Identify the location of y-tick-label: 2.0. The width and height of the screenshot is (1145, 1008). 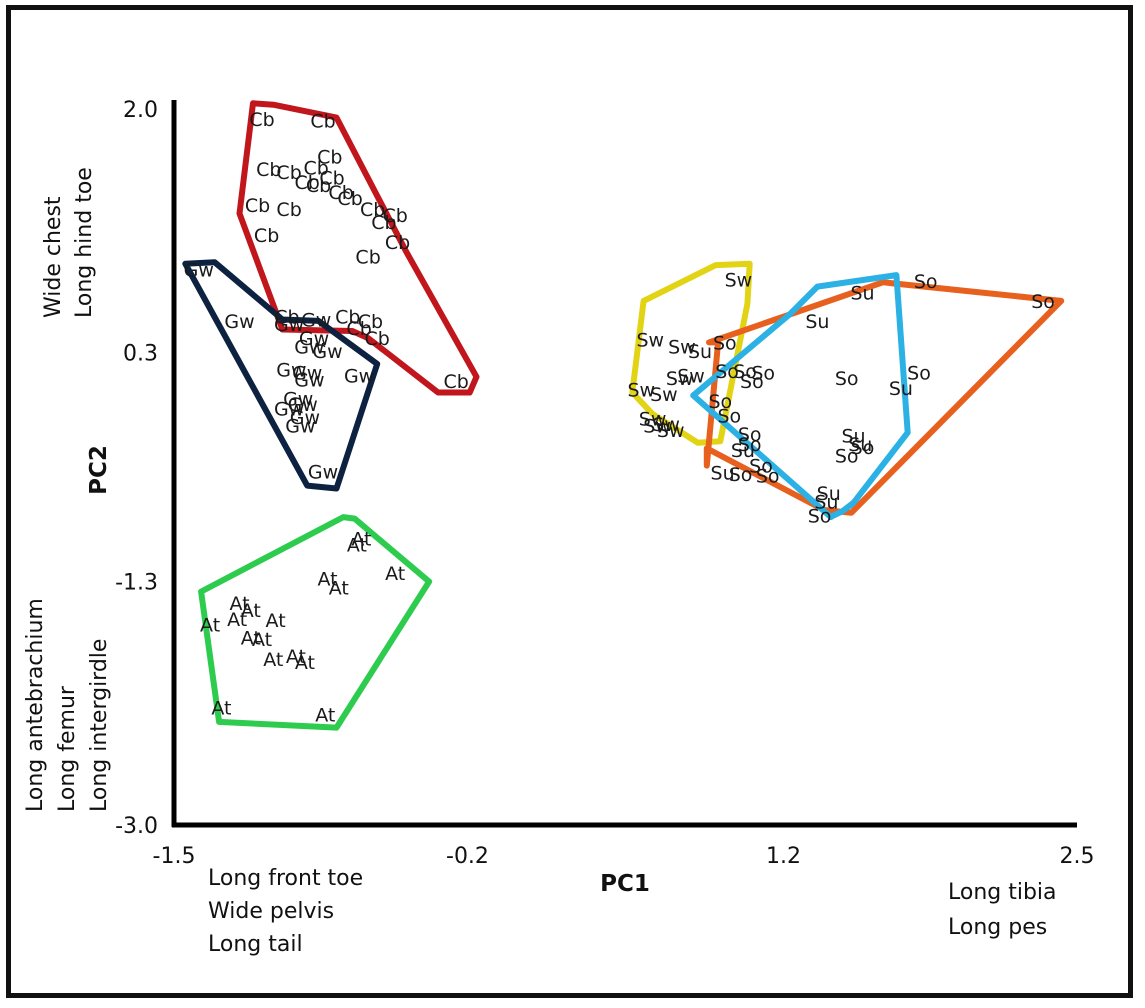
(140, 110).